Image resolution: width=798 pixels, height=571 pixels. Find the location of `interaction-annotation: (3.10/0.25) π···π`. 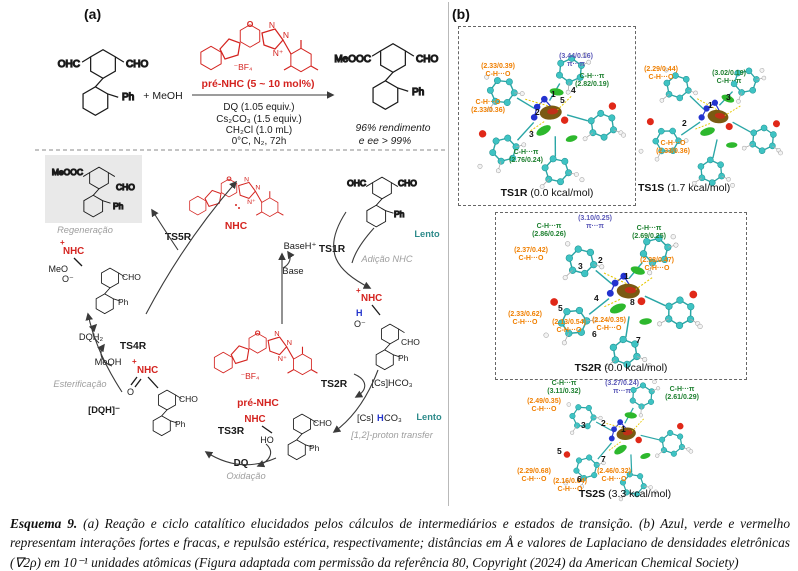

interaction-annotation: (3.10/0.25) π···π is located at coordinates (595, 223).